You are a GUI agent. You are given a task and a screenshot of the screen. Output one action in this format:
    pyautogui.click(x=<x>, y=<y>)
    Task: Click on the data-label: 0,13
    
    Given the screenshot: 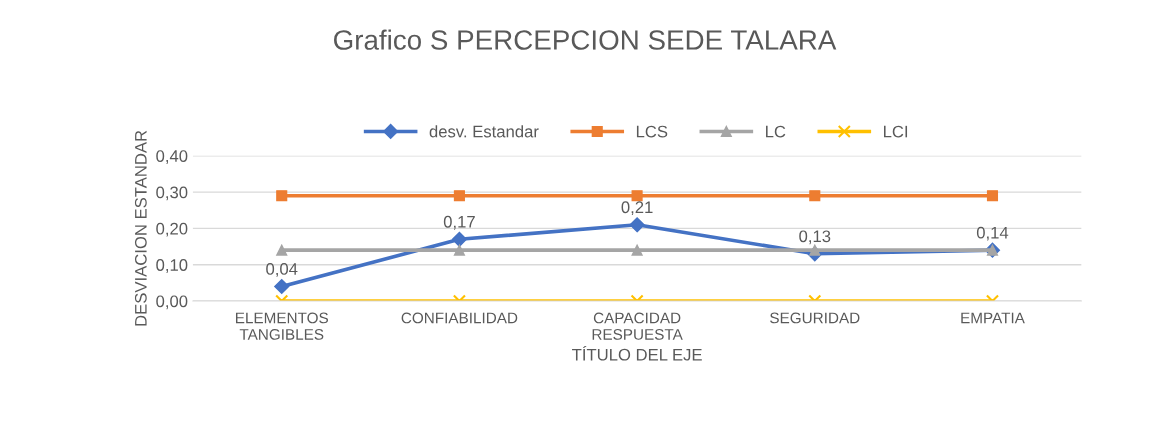 What is the action you would take?
    pyautogui.click(x=815, y=237)
    